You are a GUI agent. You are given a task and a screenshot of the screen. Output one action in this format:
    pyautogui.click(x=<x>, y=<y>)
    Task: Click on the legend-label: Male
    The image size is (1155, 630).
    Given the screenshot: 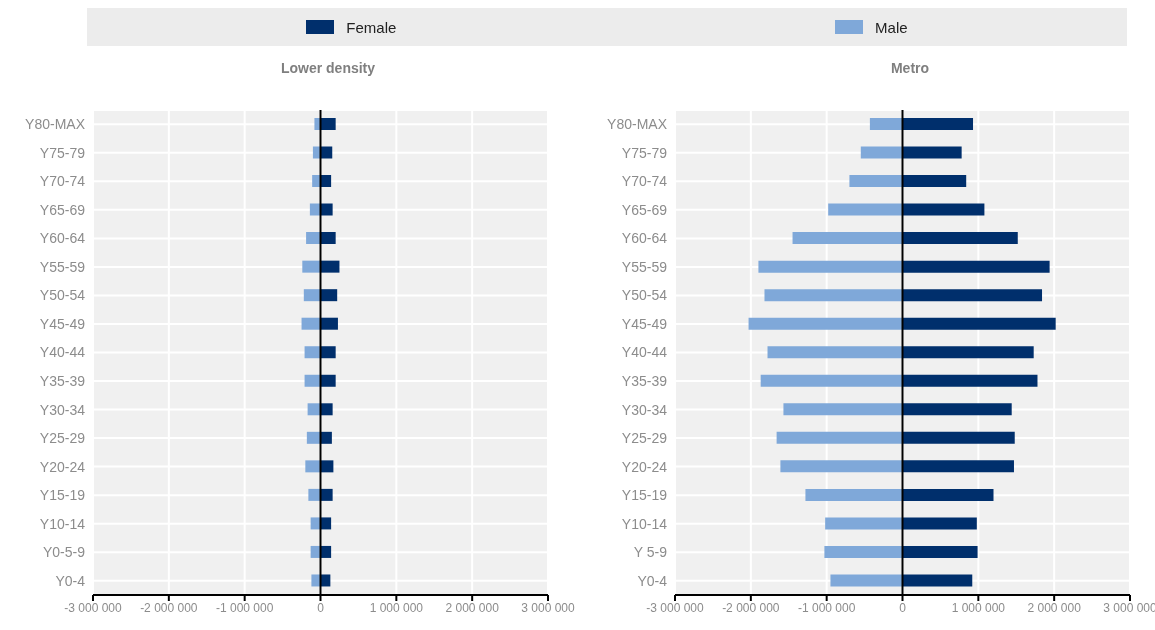 What is the action you would take?
    pyautogui.click(x=891, y=27)
    